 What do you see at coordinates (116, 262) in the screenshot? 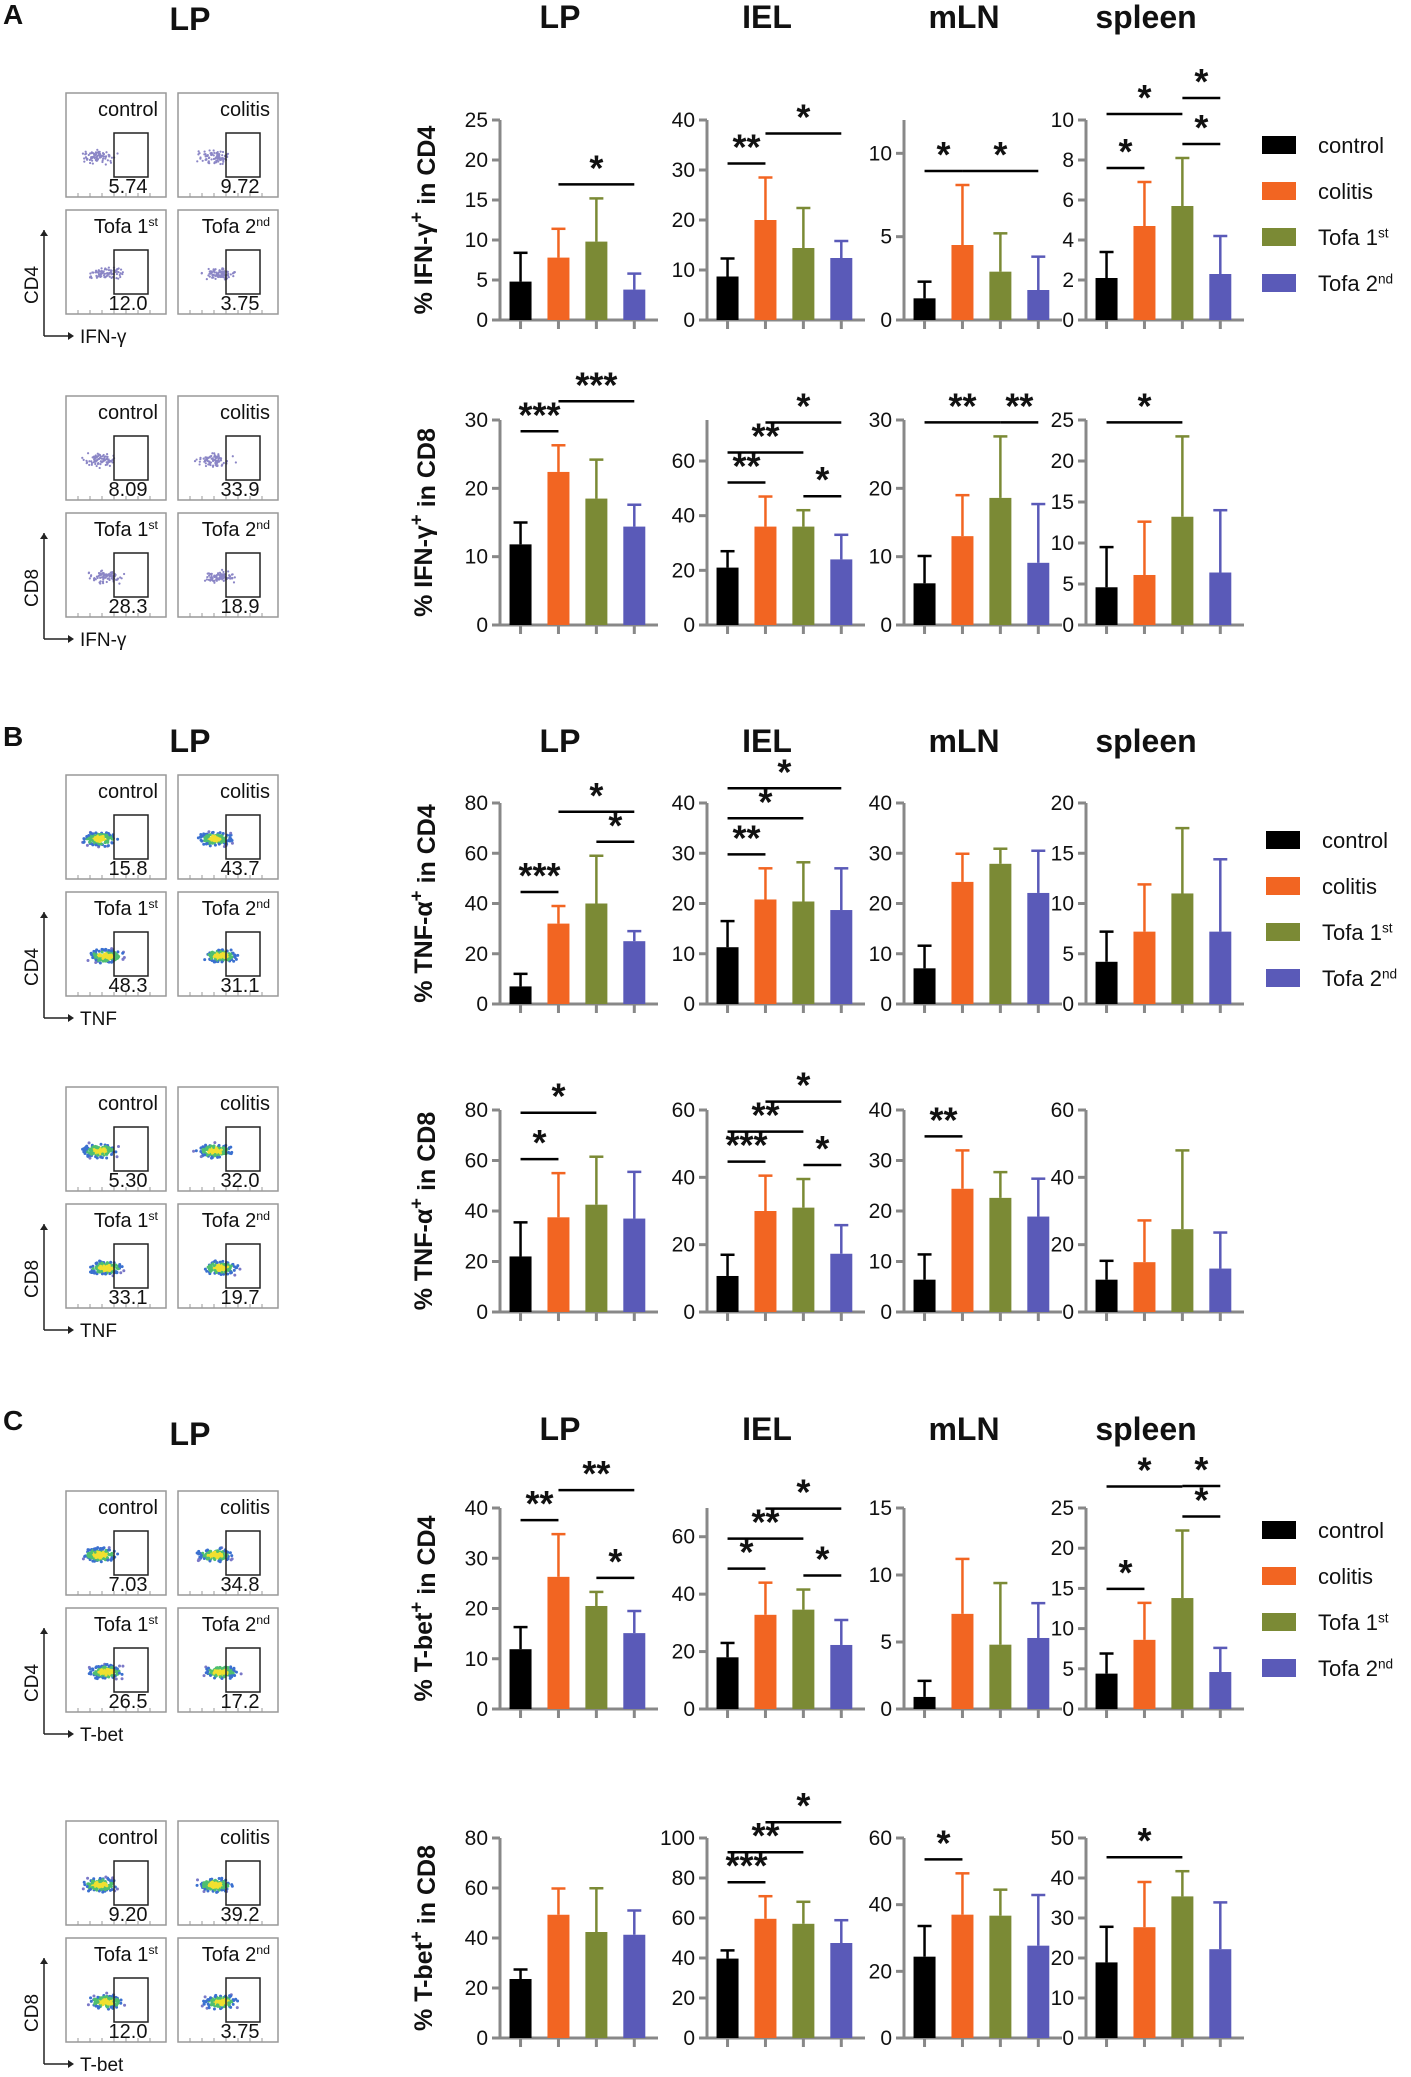
I see `flow-plot: Tofa 1st 12.0` at bounding box center [116, 262].